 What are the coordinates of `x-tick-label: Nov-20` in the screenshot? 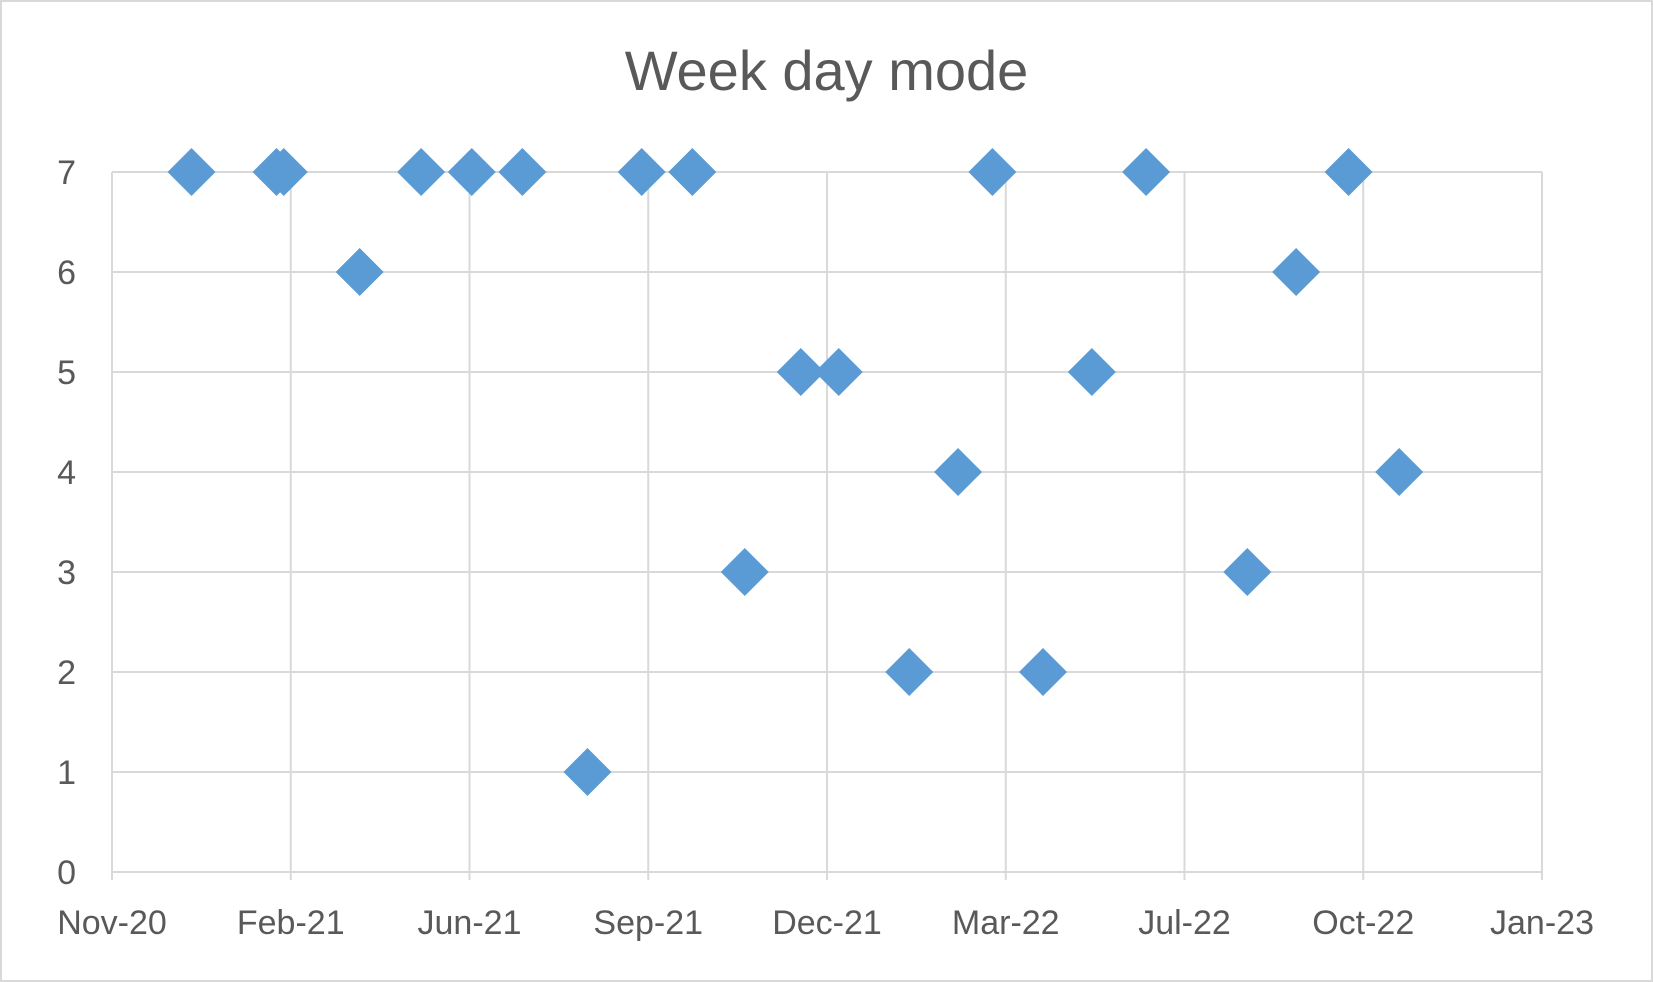 It's located at (112, 923).